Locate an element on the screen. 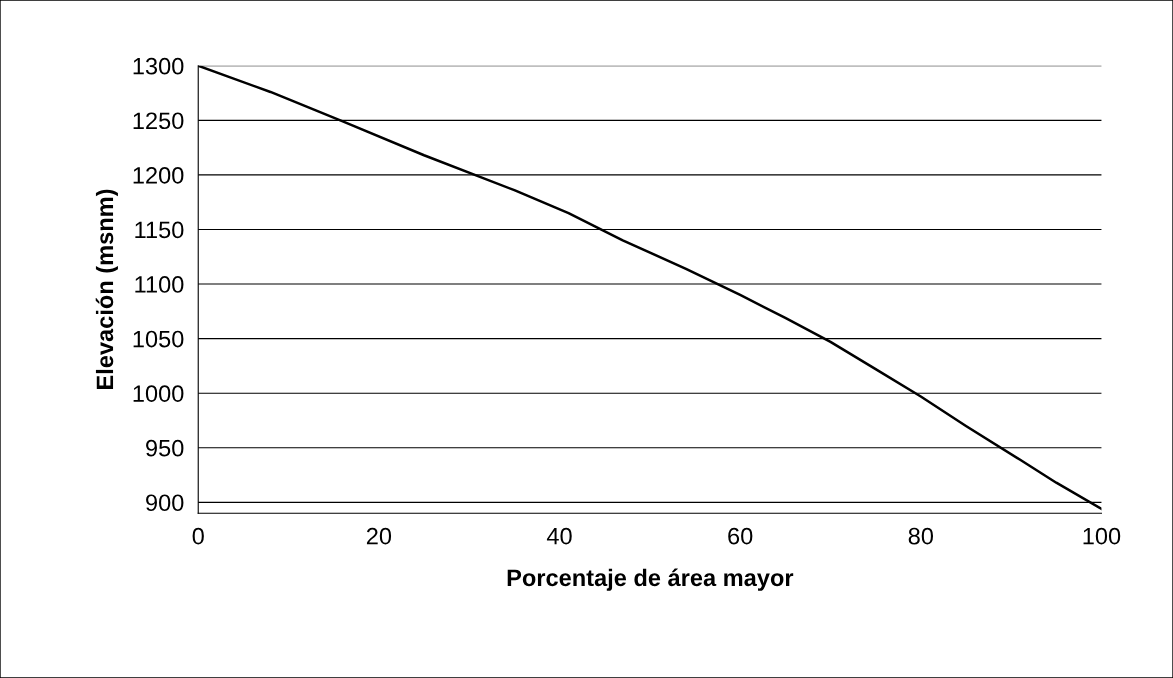 Image resolution: width=1173 pixels, height=678 pixels. y-tick-label: 1200 is located at coordinates (158, 175).